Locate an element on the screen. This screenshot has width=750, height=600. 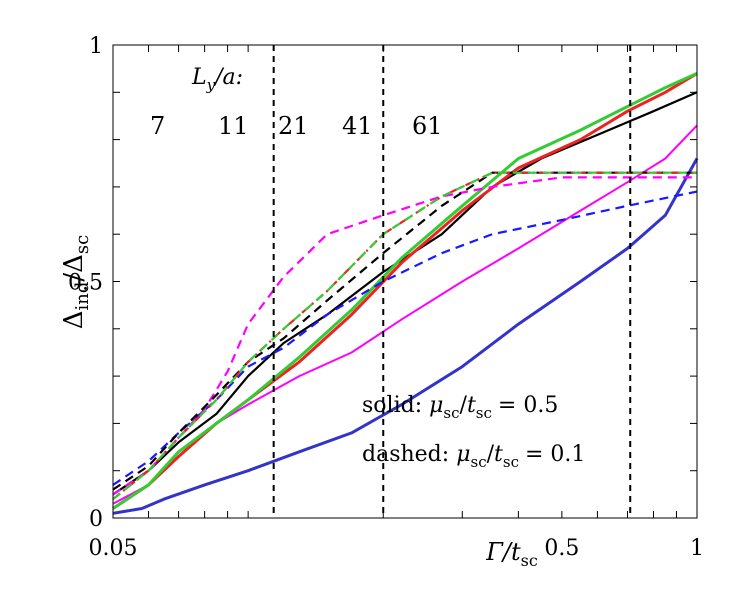
y-axis-label-den-sub: sc is located at coordinates (82, 244).